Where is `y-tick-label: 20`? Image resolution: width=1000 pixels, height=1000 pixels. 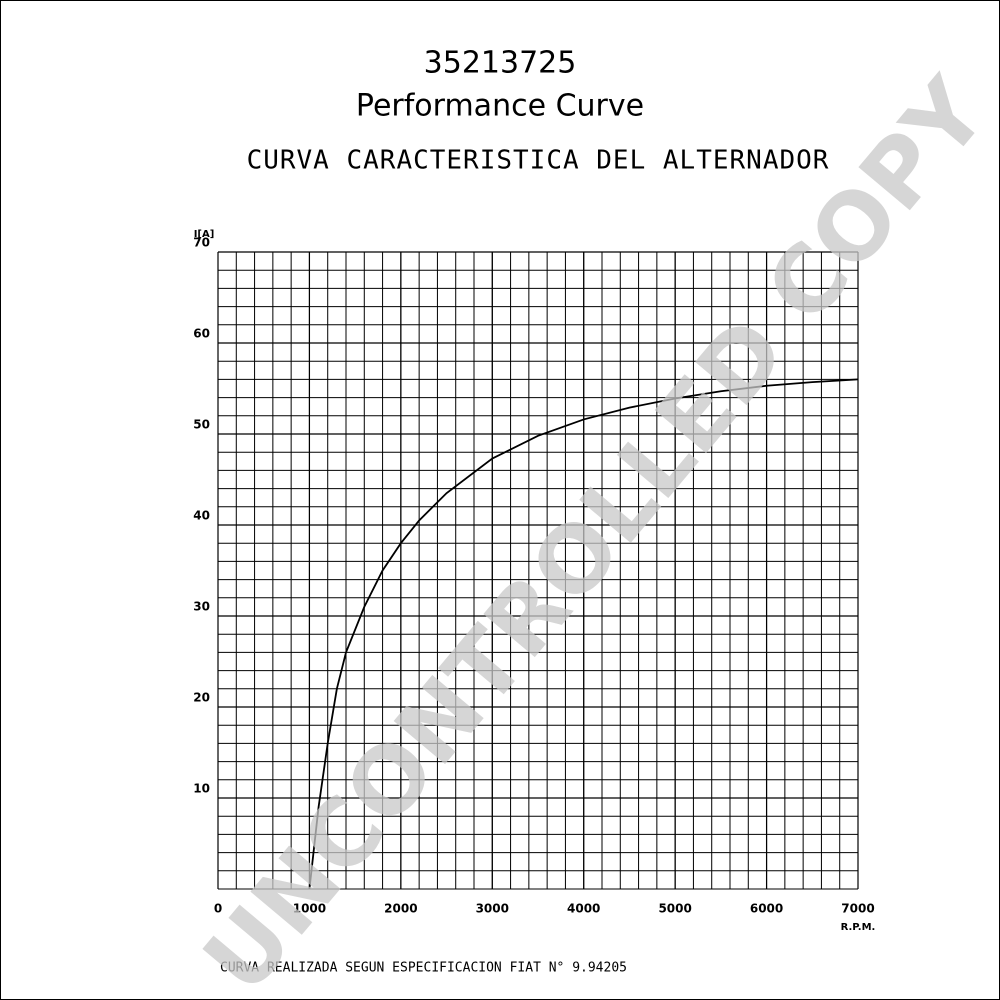
y-tick-label: 20 is located at coordinates (201, 698).